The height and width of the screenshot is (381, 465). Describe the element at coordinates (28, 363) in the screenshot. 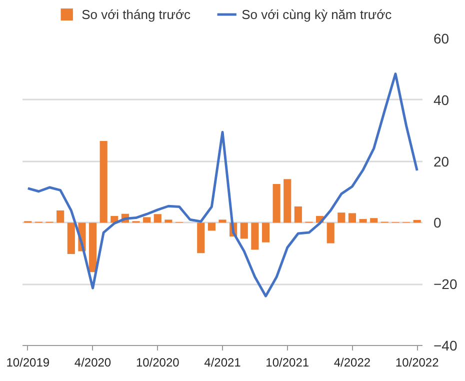

I see `x-tick-label: 10/2019` at that location.